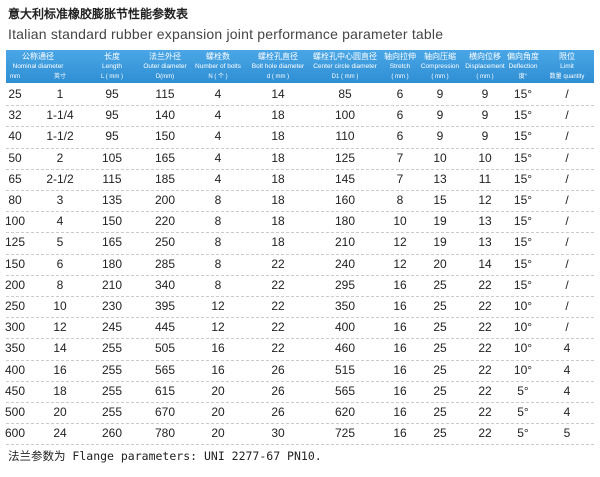 The height and width of the screenshot is (477, 600). Describe the element at coordinates (15, 390) in the screenshot. I see `table-cell: 450` at that location.